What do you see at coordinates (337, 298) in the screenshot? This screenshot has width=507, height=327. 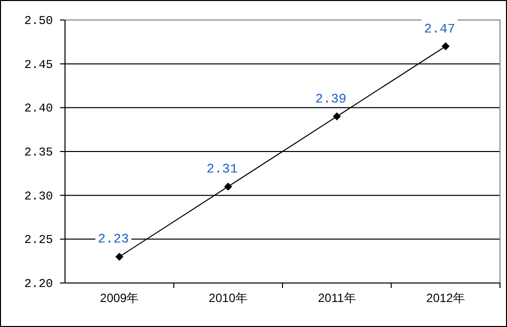 I see `x-tick-label: 2011年` at bounding box center [337, 298].